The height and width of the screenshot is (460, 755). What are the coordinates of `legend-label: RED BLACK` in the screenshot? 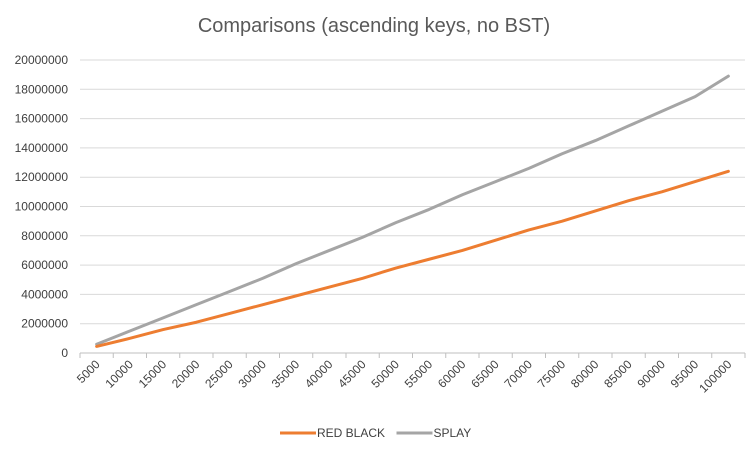 It's located at (351, 433).